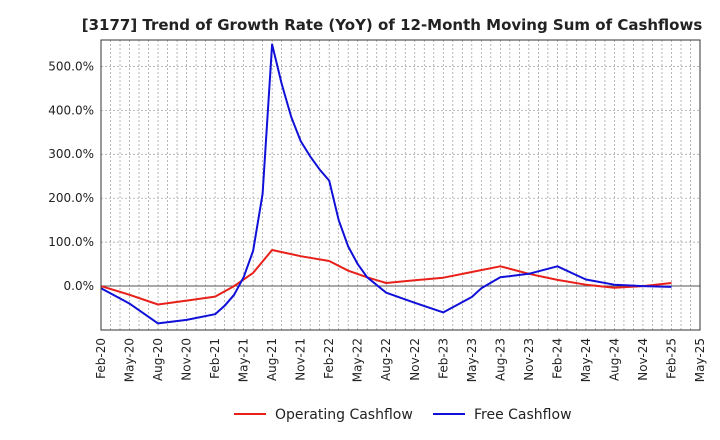 This screenshot has height=440, width=720. What do you see at coordinates (557, 358) in the screenshot?
I see `x-tick-label: Feb-24` at bounding box center [557, 358].